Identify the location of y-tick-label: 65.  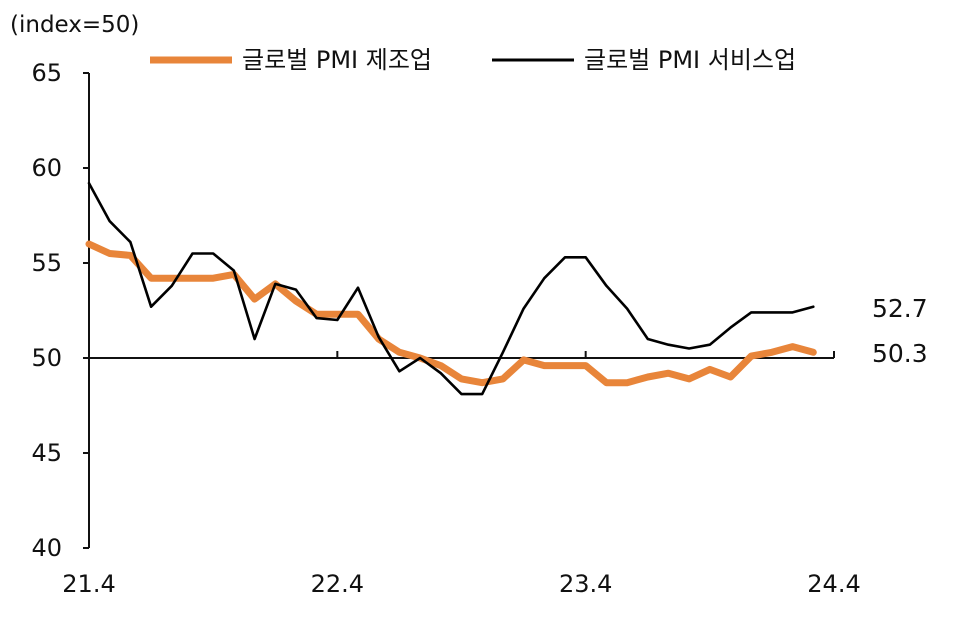
(46, 73).